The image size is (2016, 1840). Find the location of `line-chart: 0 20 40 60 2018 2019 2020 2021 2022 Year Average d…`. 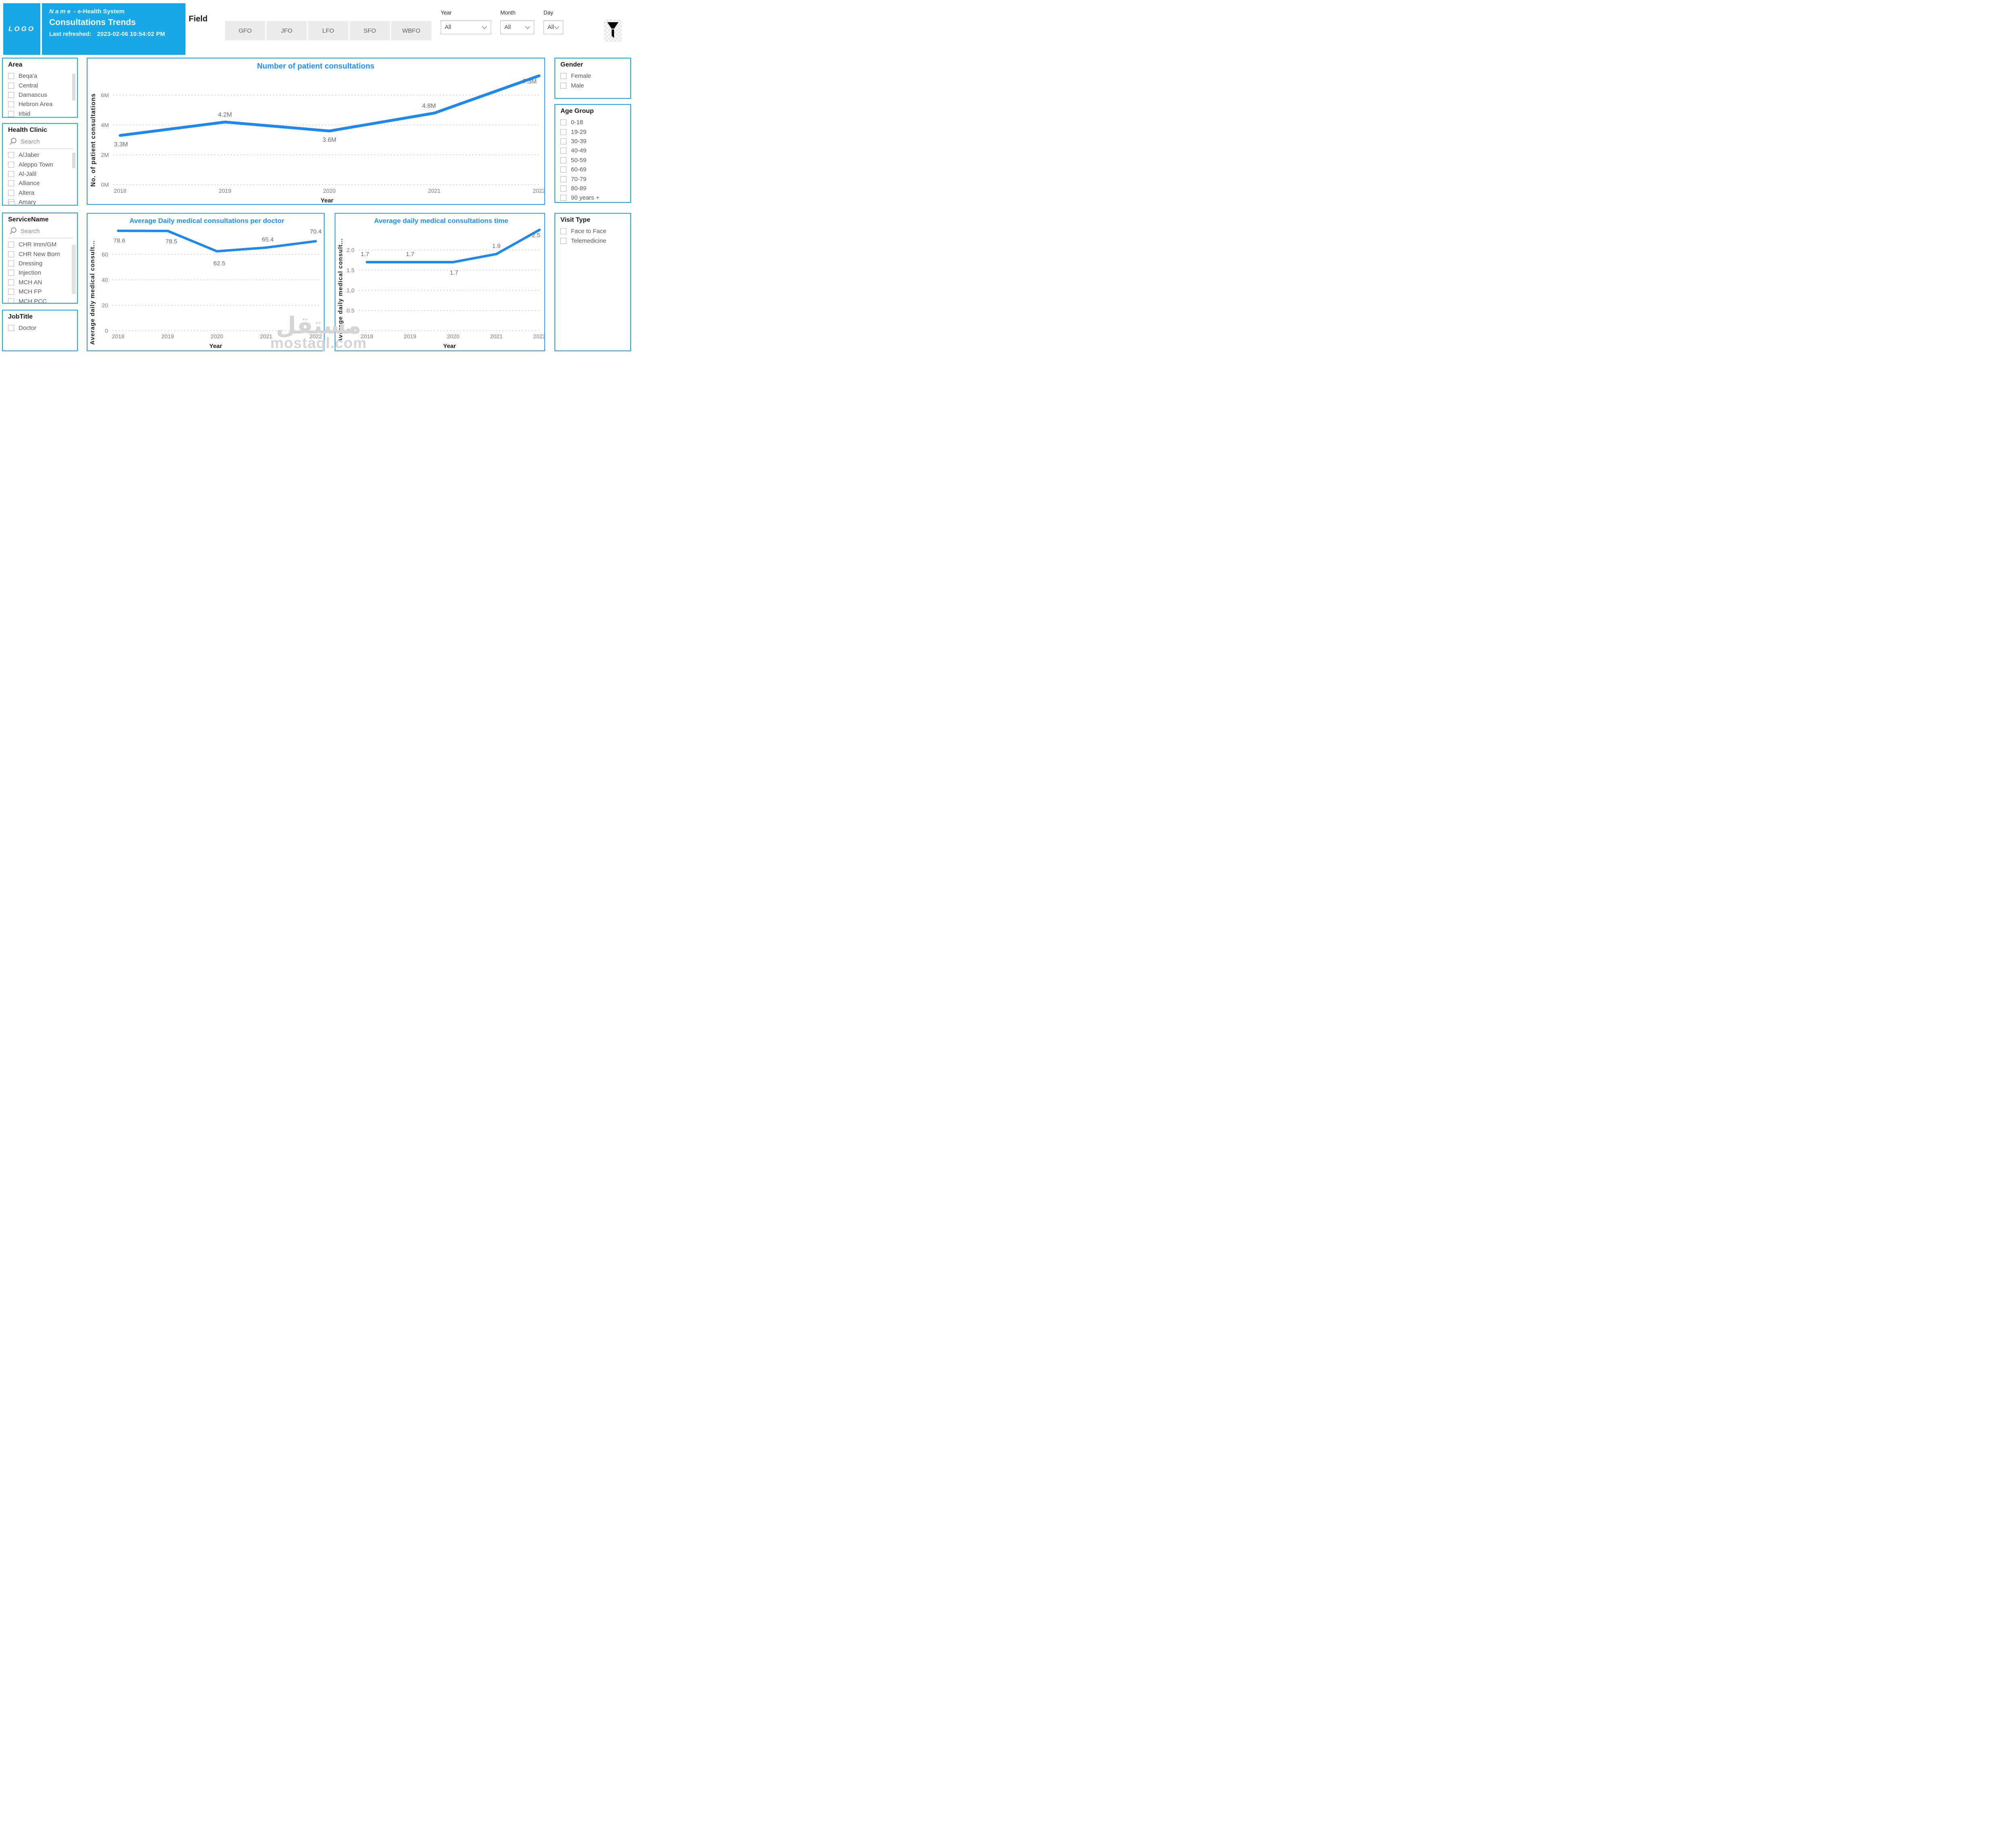

line-chart: 0 20 40 60 2018 2019 2020 2021 2022 Year Average d… is located at coordinates (205, 282).